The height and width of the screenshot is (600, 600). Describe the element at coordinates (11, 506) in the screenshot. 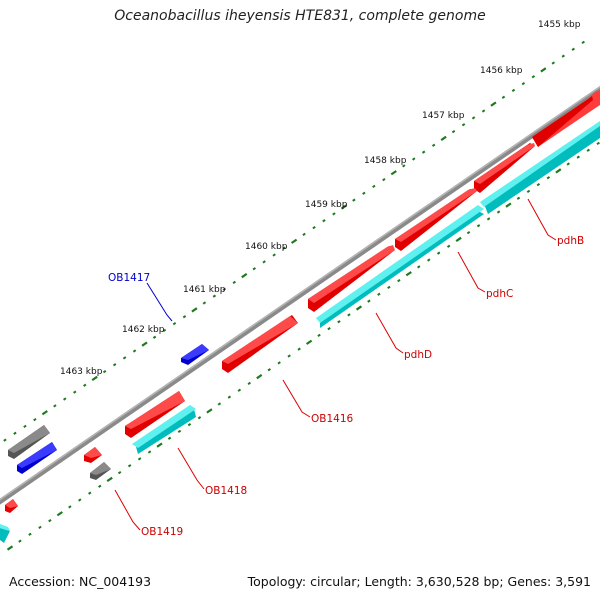

I see `gene-red-small` at that location.